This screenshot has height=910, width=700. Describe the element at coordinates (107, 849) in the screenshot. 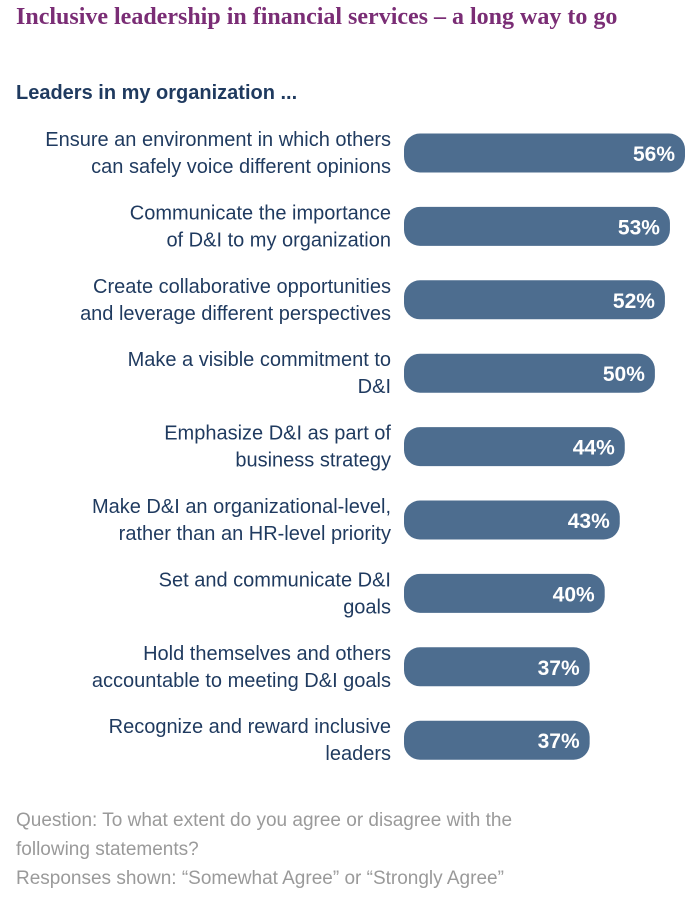

I see `footnote-question-line2: following statements?` at that location.